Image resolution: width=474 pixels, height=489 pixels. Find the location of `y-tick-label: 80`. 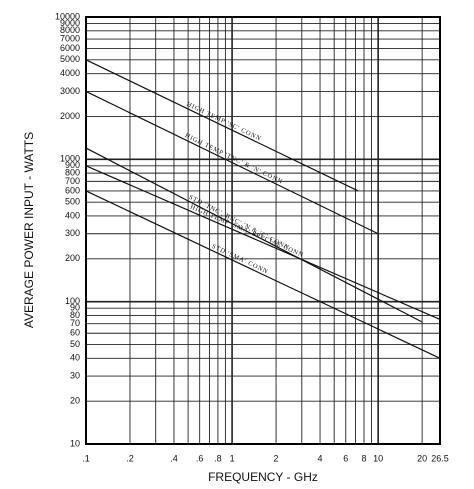

y-tick-label: 80 is located at coordinates (75, 315).